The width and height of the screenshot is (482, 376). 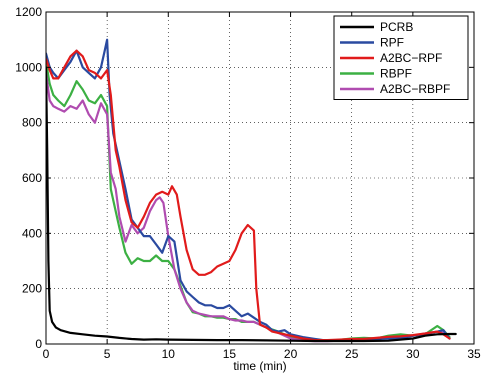 What do you see at coordinates (291, 354) in the screenshot?
I see `x-tick-label: 20` at bounding box center [291, 354].